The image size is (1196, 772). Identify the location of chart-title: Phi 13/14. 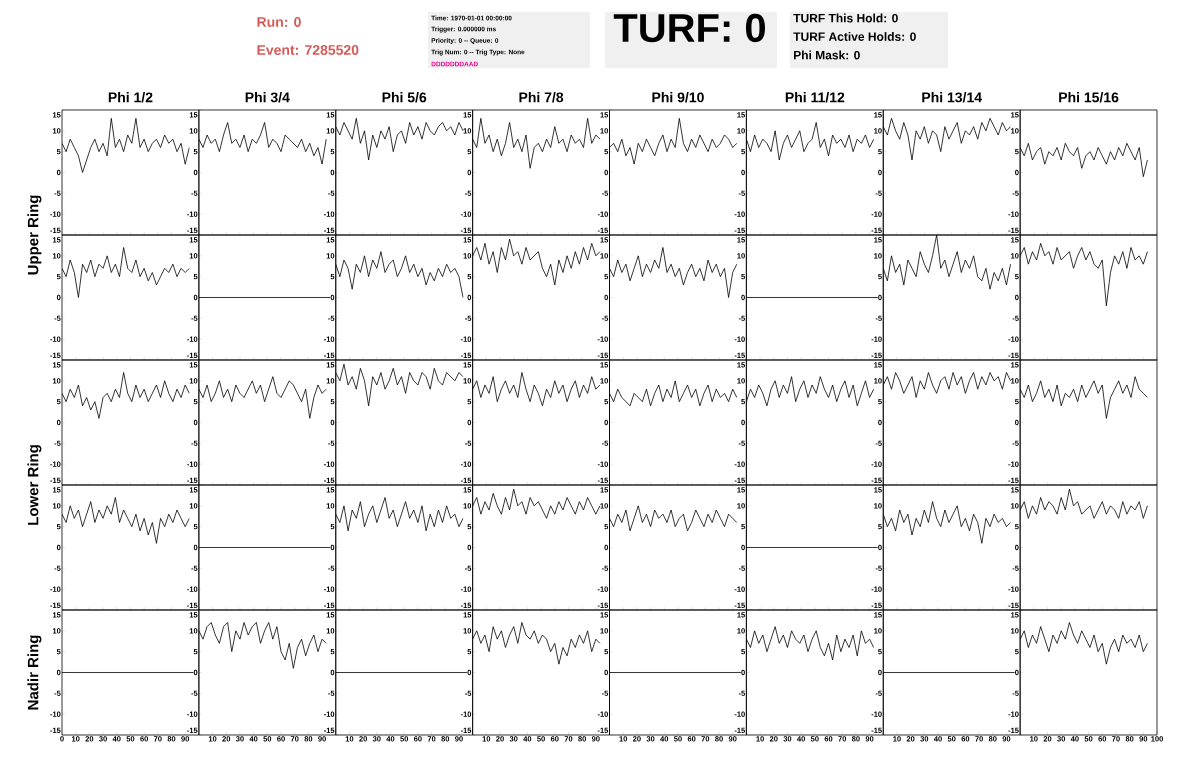
(952, 97).